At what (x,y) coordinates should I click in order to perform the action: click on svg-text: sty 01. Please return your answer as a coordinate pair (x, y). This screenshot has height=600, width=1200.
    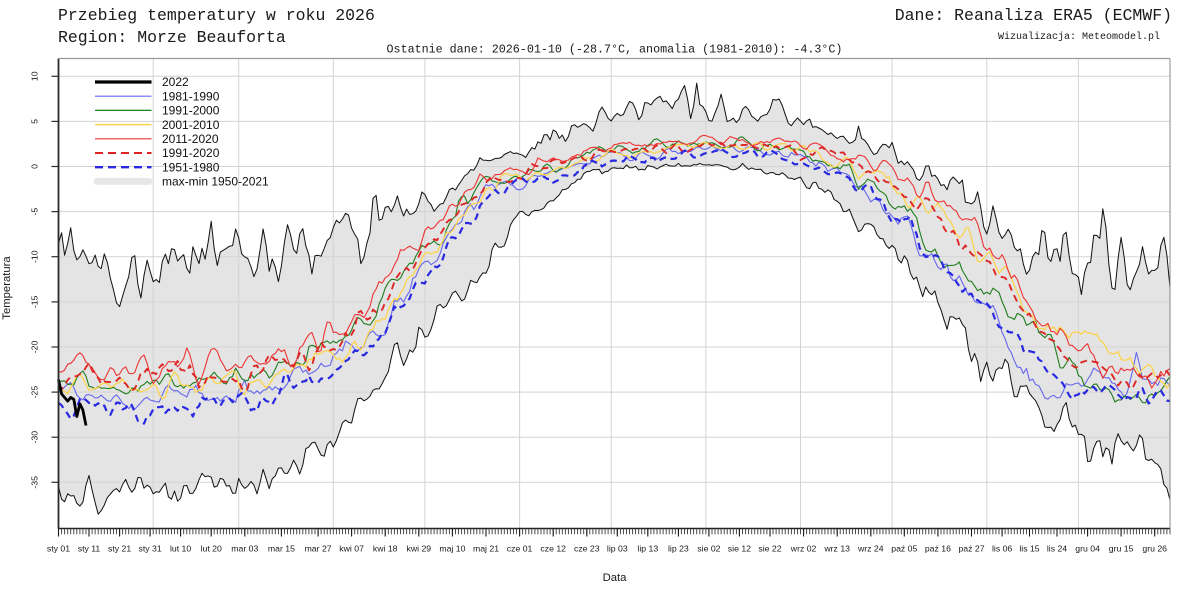
    Looking at the image, I should click on (58, 549).